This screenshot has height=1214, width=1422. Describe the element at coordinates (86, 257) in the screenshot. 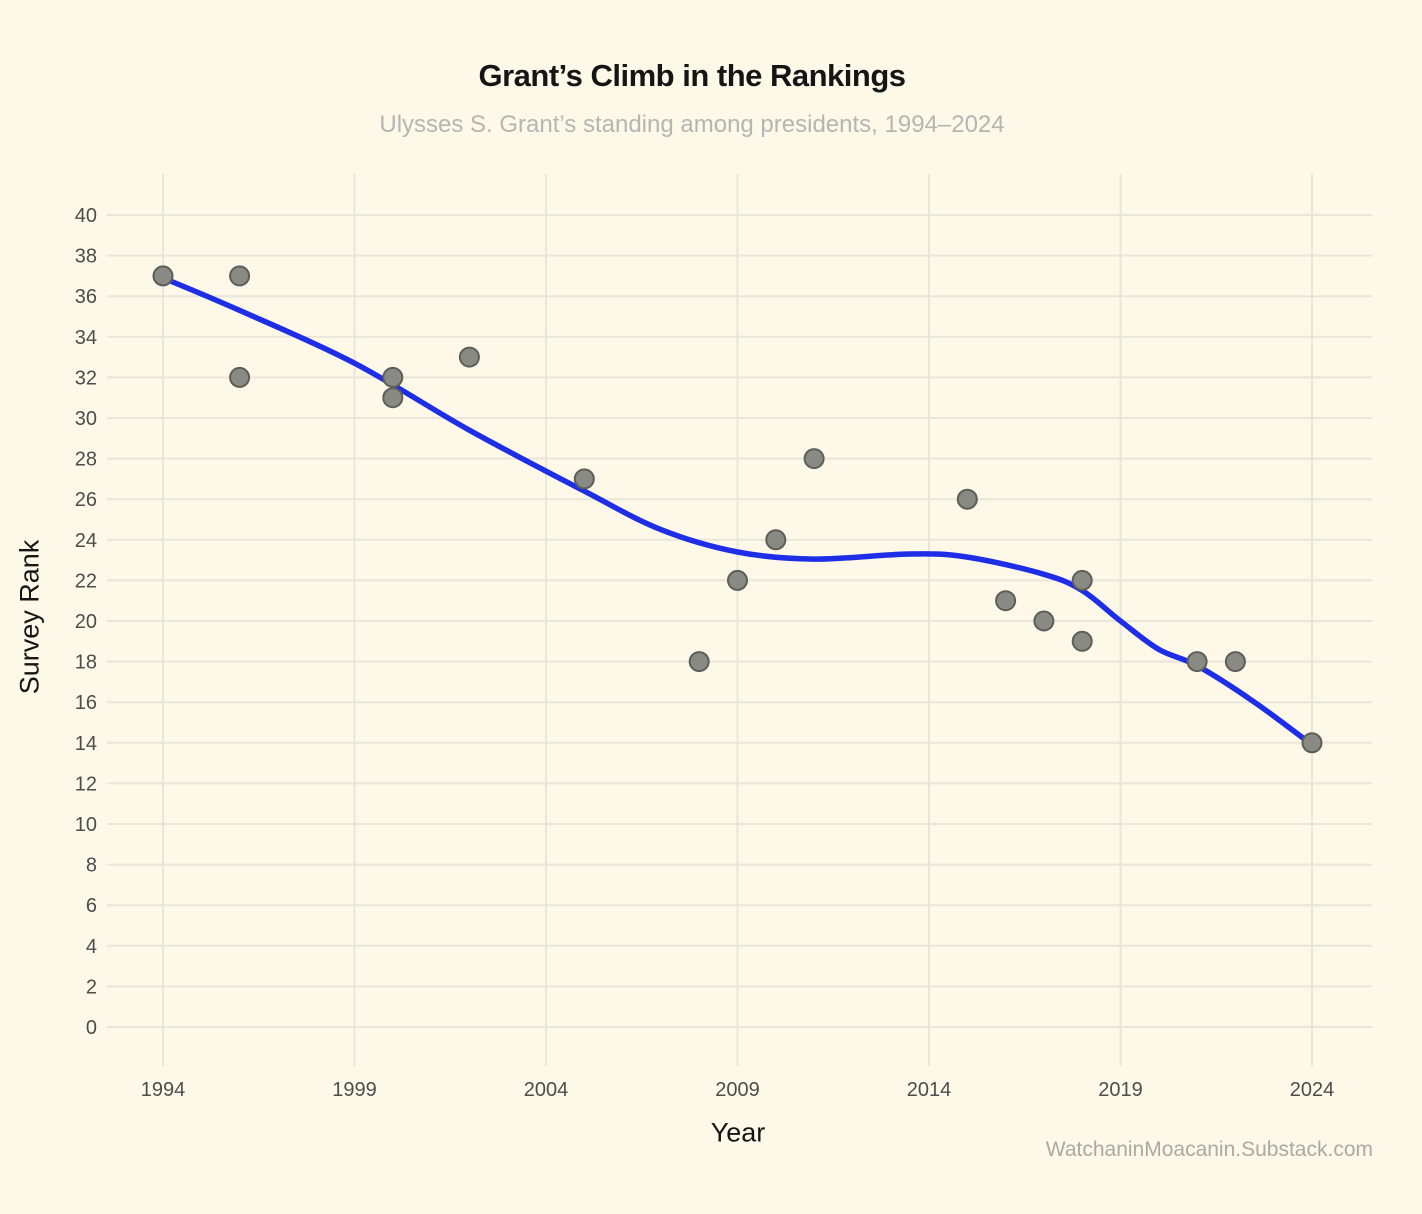

I see `y-tick-label: 38` at that location.